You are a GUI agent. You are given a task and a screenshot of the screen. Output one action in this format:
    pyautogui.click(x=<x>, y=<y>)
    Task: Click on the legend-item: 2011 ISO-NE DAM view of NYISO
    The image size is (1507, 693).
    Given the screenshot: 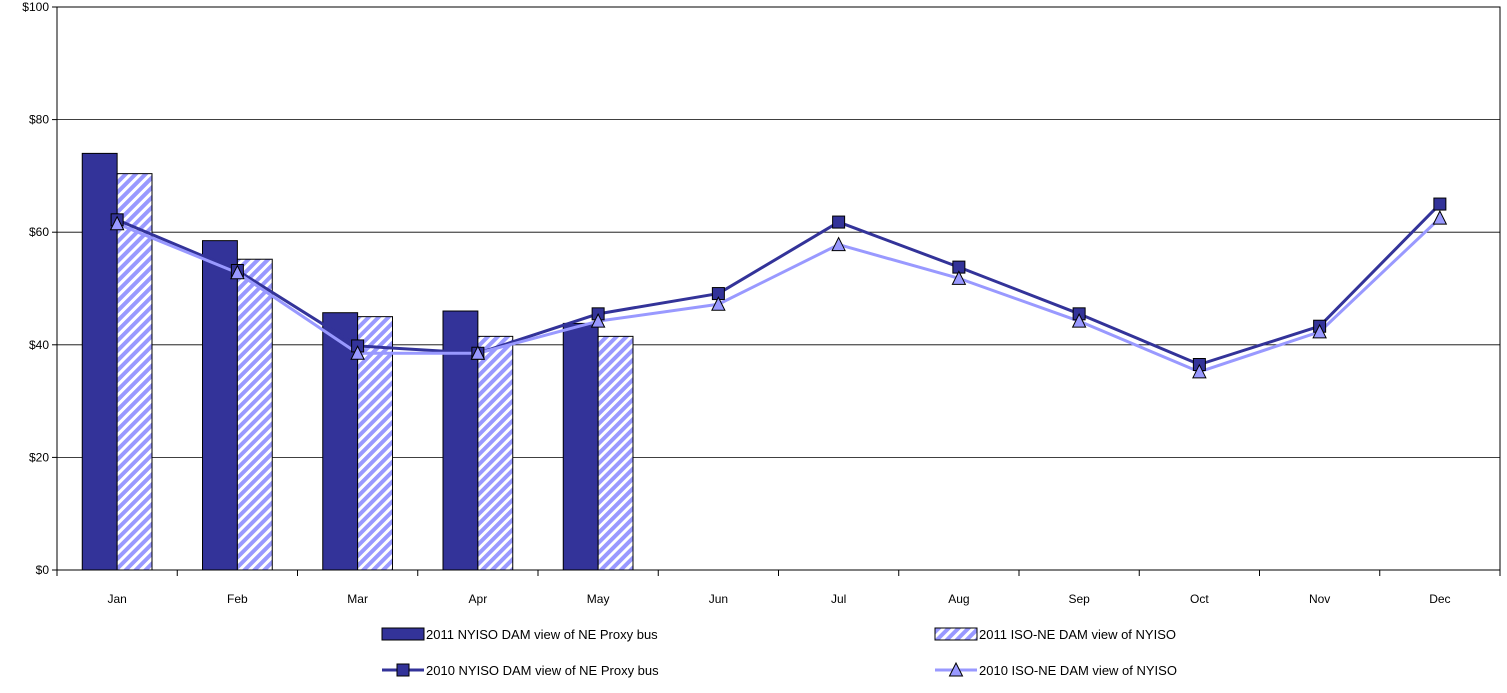 What is the action you would take?
    pyautogui.click(x=1055, y=634)
    